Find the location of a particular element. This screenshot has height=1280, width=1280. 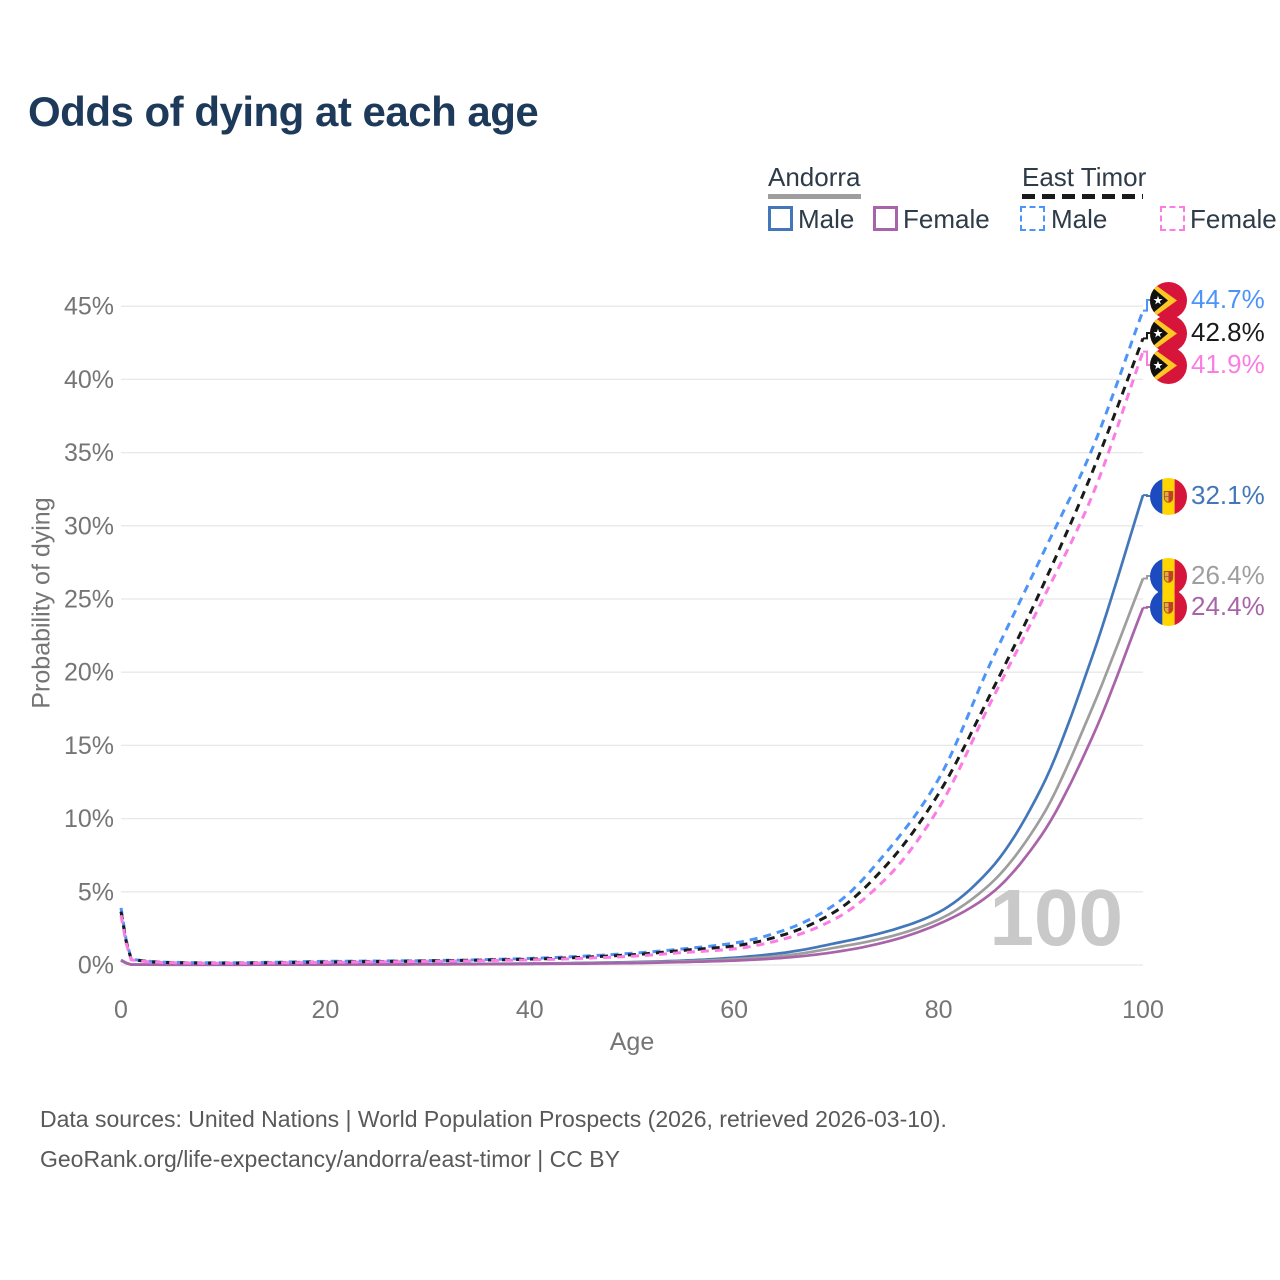

y-tick-label: 10% is located at coordinates (89, 819).